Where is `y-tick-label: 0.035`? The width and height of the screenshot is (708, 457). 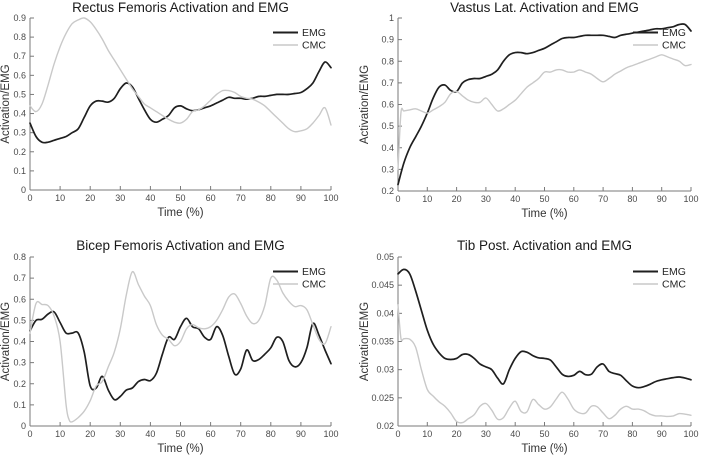
y-tick-label: 0.035 is located at coordinates (382, 342).